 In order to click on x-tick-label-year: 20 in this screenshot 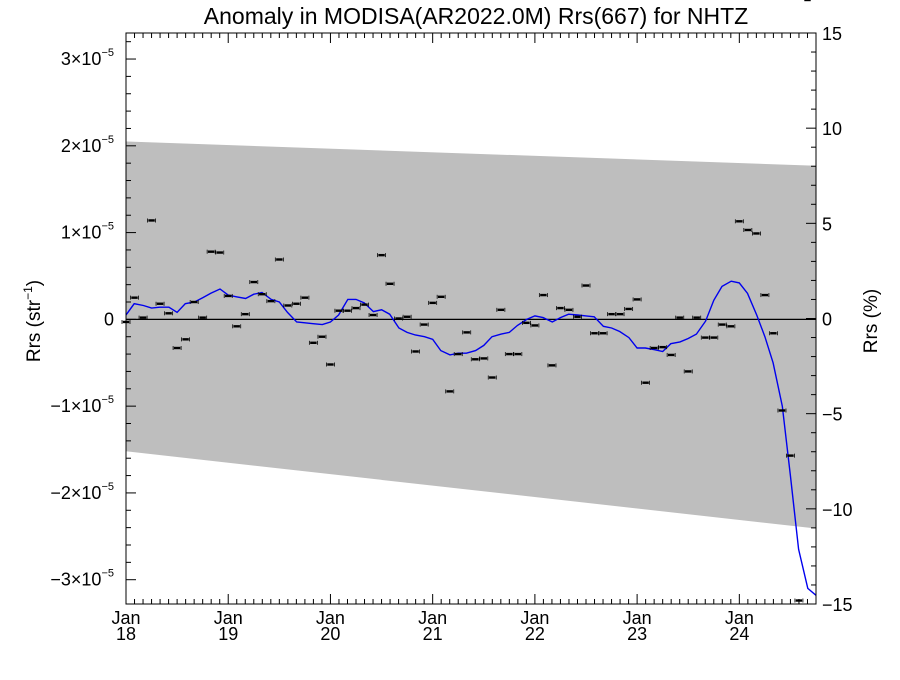, I will do `click(330, 634)`.